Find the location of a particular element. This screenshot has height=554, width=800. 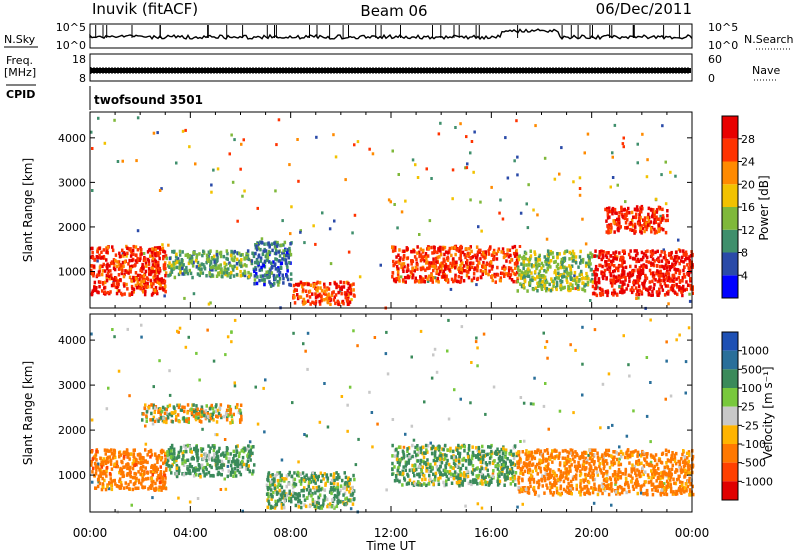

power-colorbar-tick-label: 24 is located at coordinates (748, 162).